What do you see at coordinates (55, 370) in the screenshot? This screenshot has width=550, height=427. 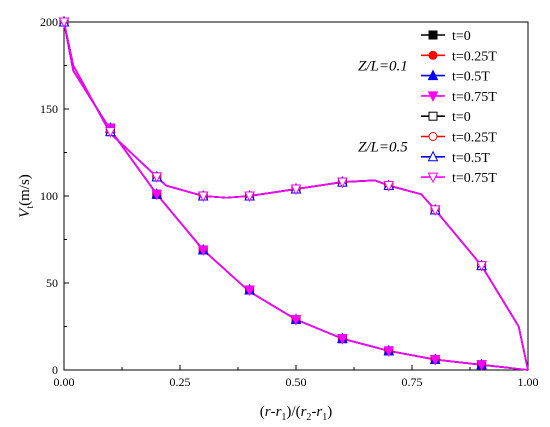 I see `y-tick-label: 0` at bounding box center [55, 370].